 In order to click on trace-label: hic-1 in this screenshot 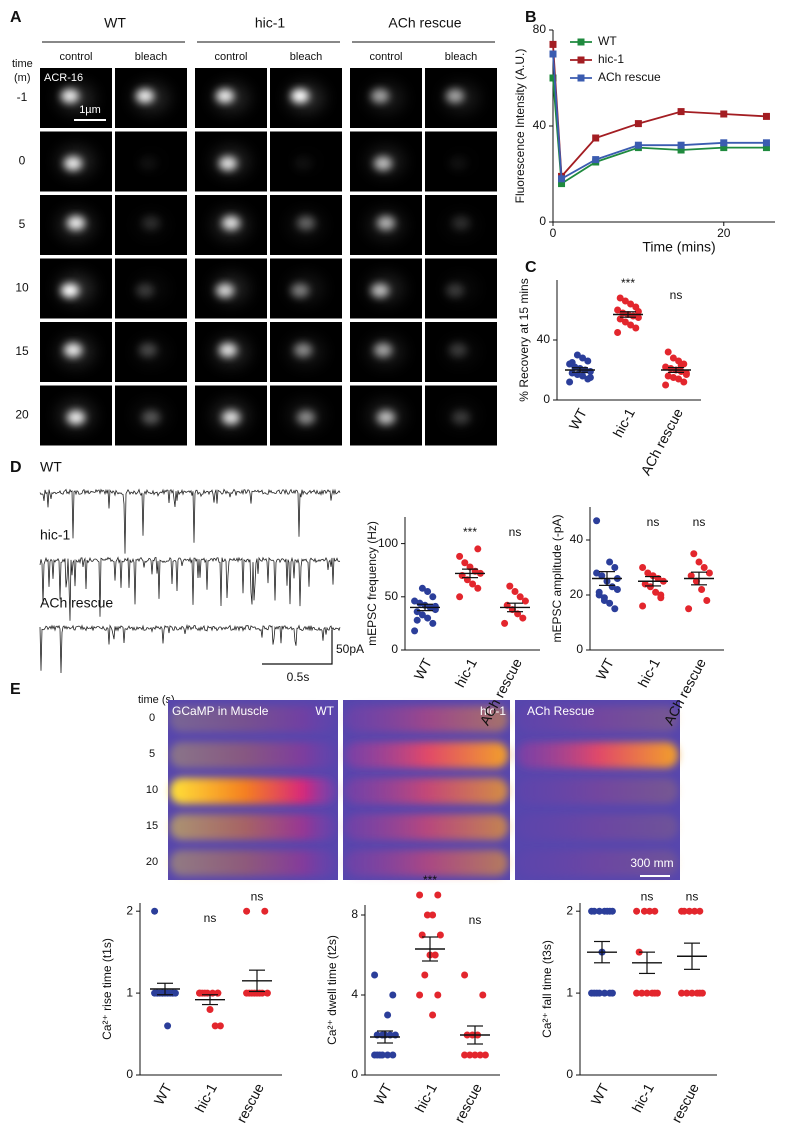, I will do `click(55, 535)`.